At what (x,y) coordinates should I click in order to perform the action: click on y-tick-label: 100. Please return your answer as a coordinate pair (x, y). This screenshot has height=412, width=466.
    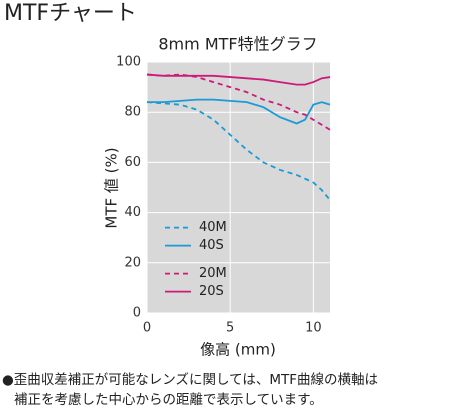
    Looking at the image, I should click on (128, 62).